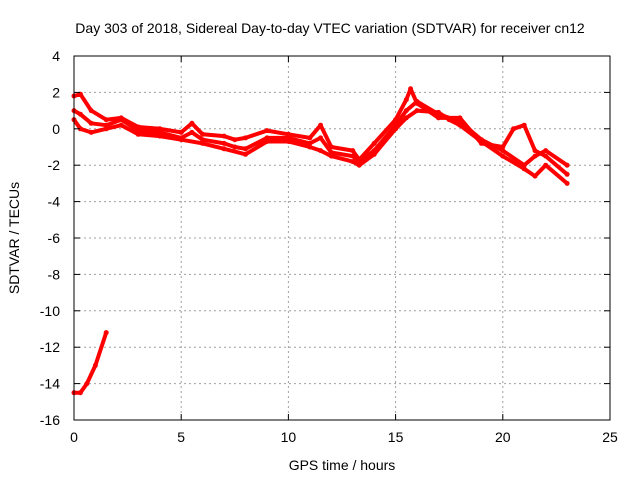 Image resolution: width=640 pixels, height=480 pixels. I want to click on y-tick-label: 4, so click(56, 56).